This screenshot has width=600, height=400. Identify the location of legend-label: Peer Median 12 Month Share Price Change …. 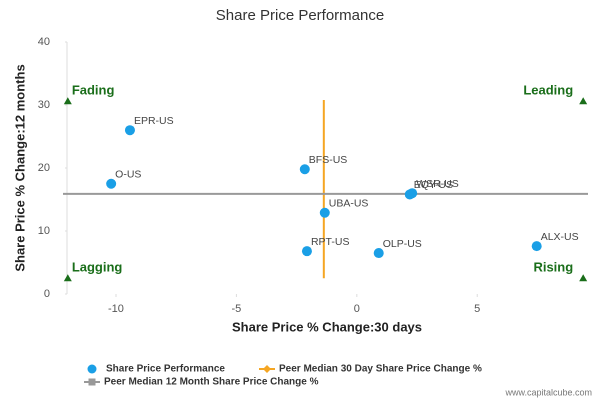
(211, 382).